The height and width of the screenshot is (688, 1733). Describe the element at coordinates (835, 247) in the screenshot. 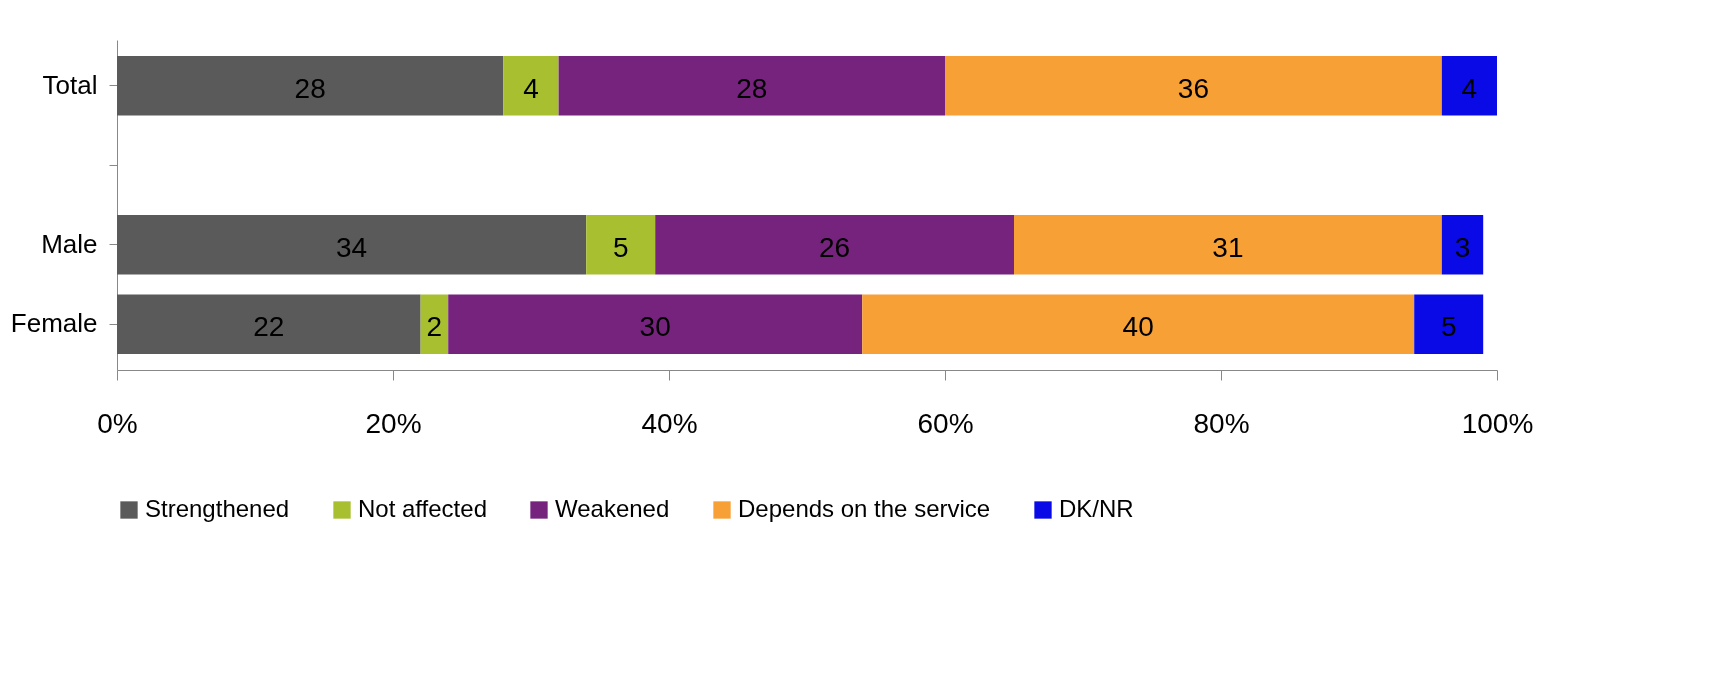

I see `data-label: 26` at that location.